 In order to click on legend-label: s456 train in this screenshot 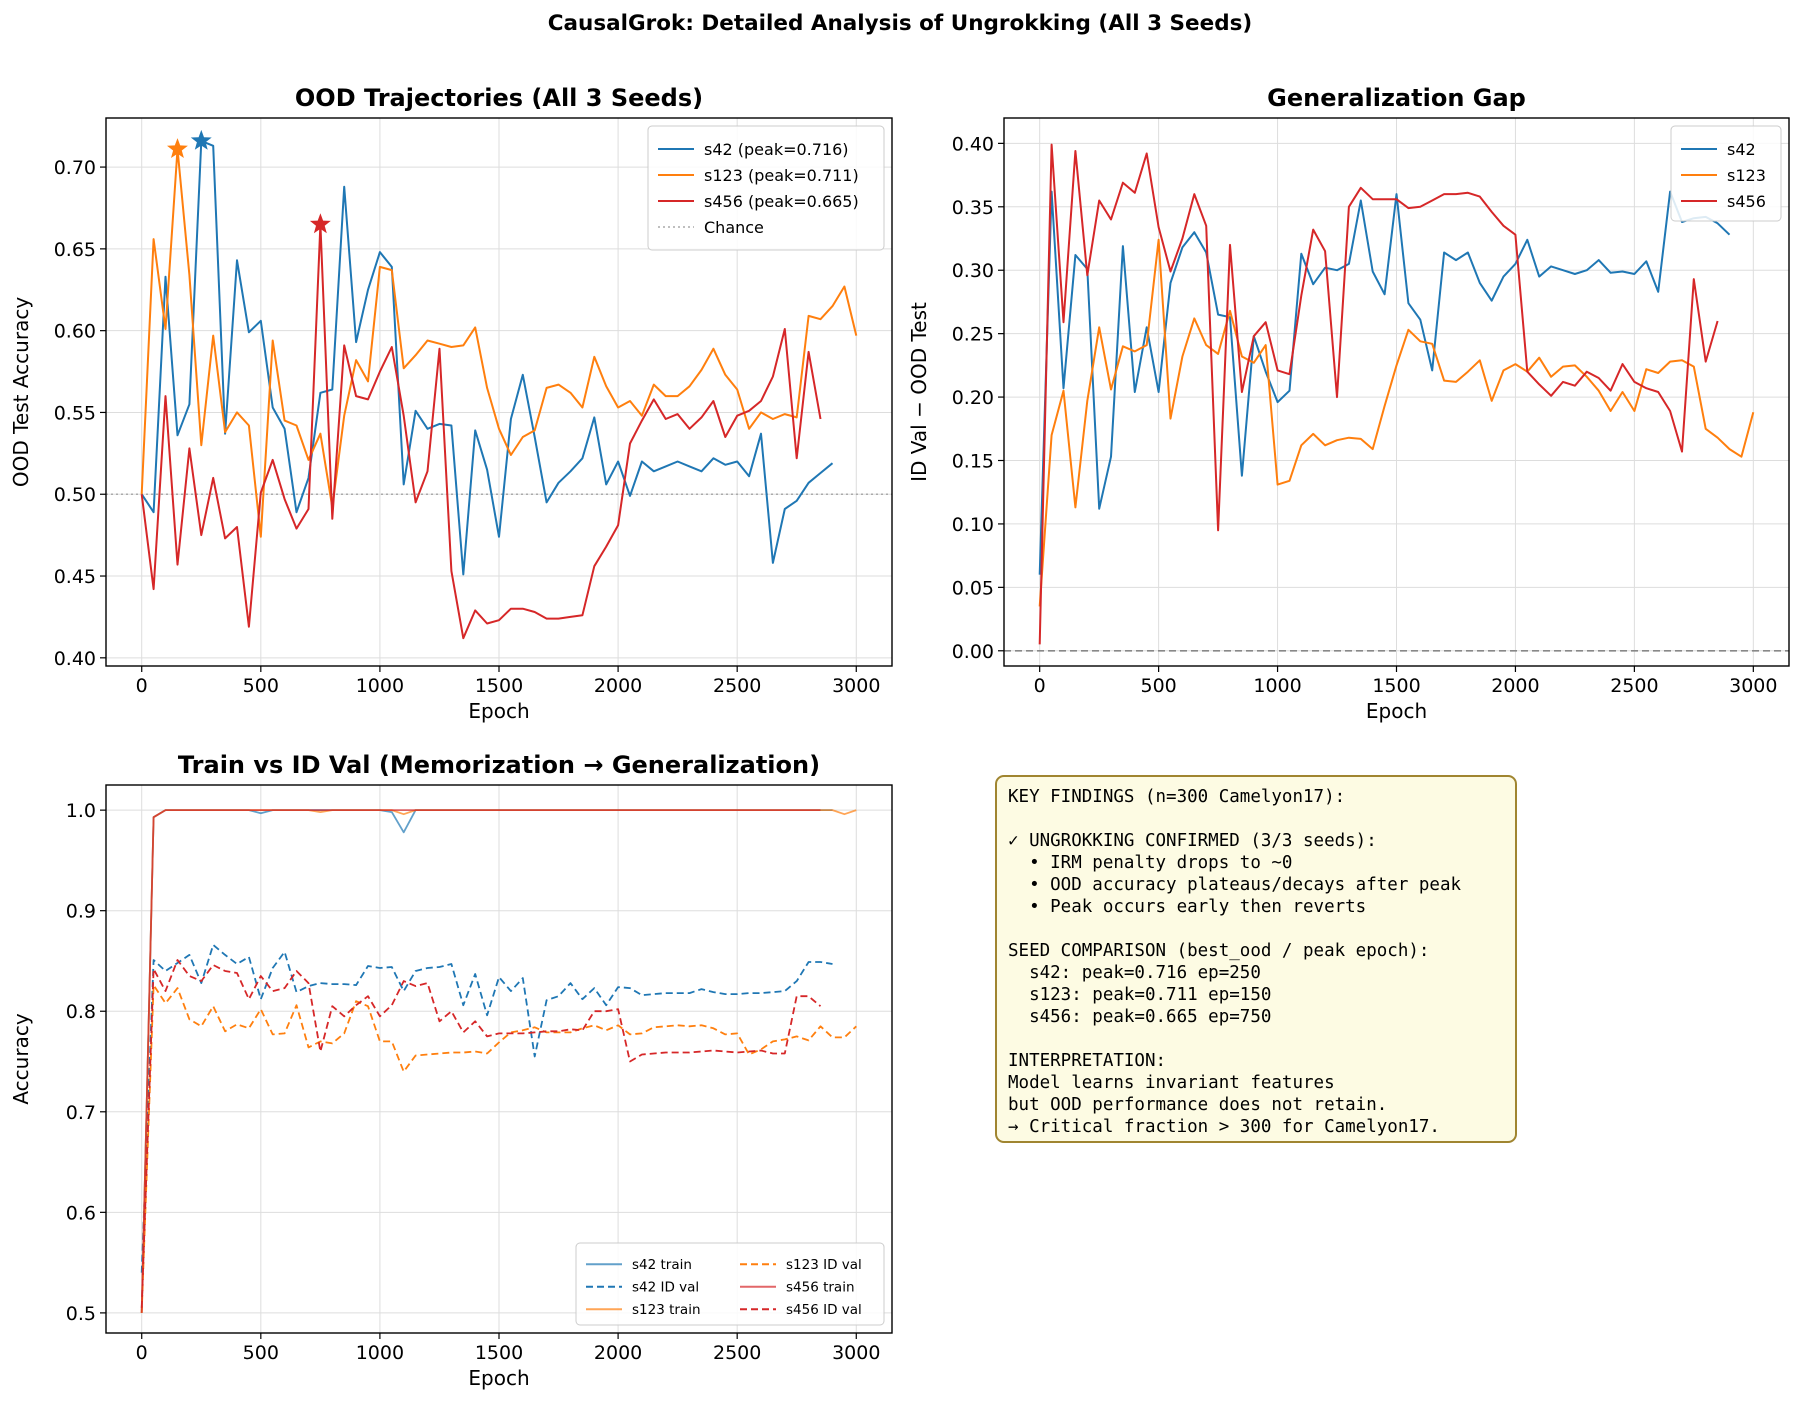, I will do `click(820, 1288)`.